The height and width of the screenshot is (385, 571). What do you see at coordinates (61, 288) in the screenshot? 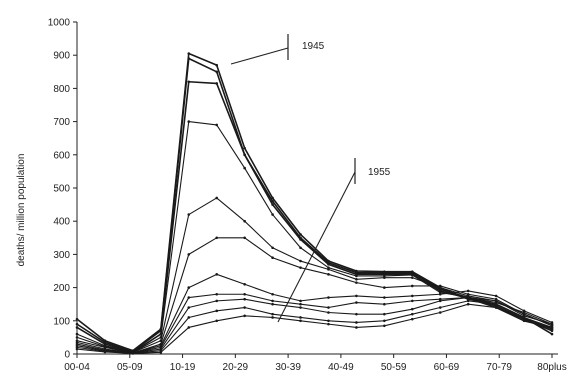
I see `y-tick-label: 200` at bounding box center [61, 288].